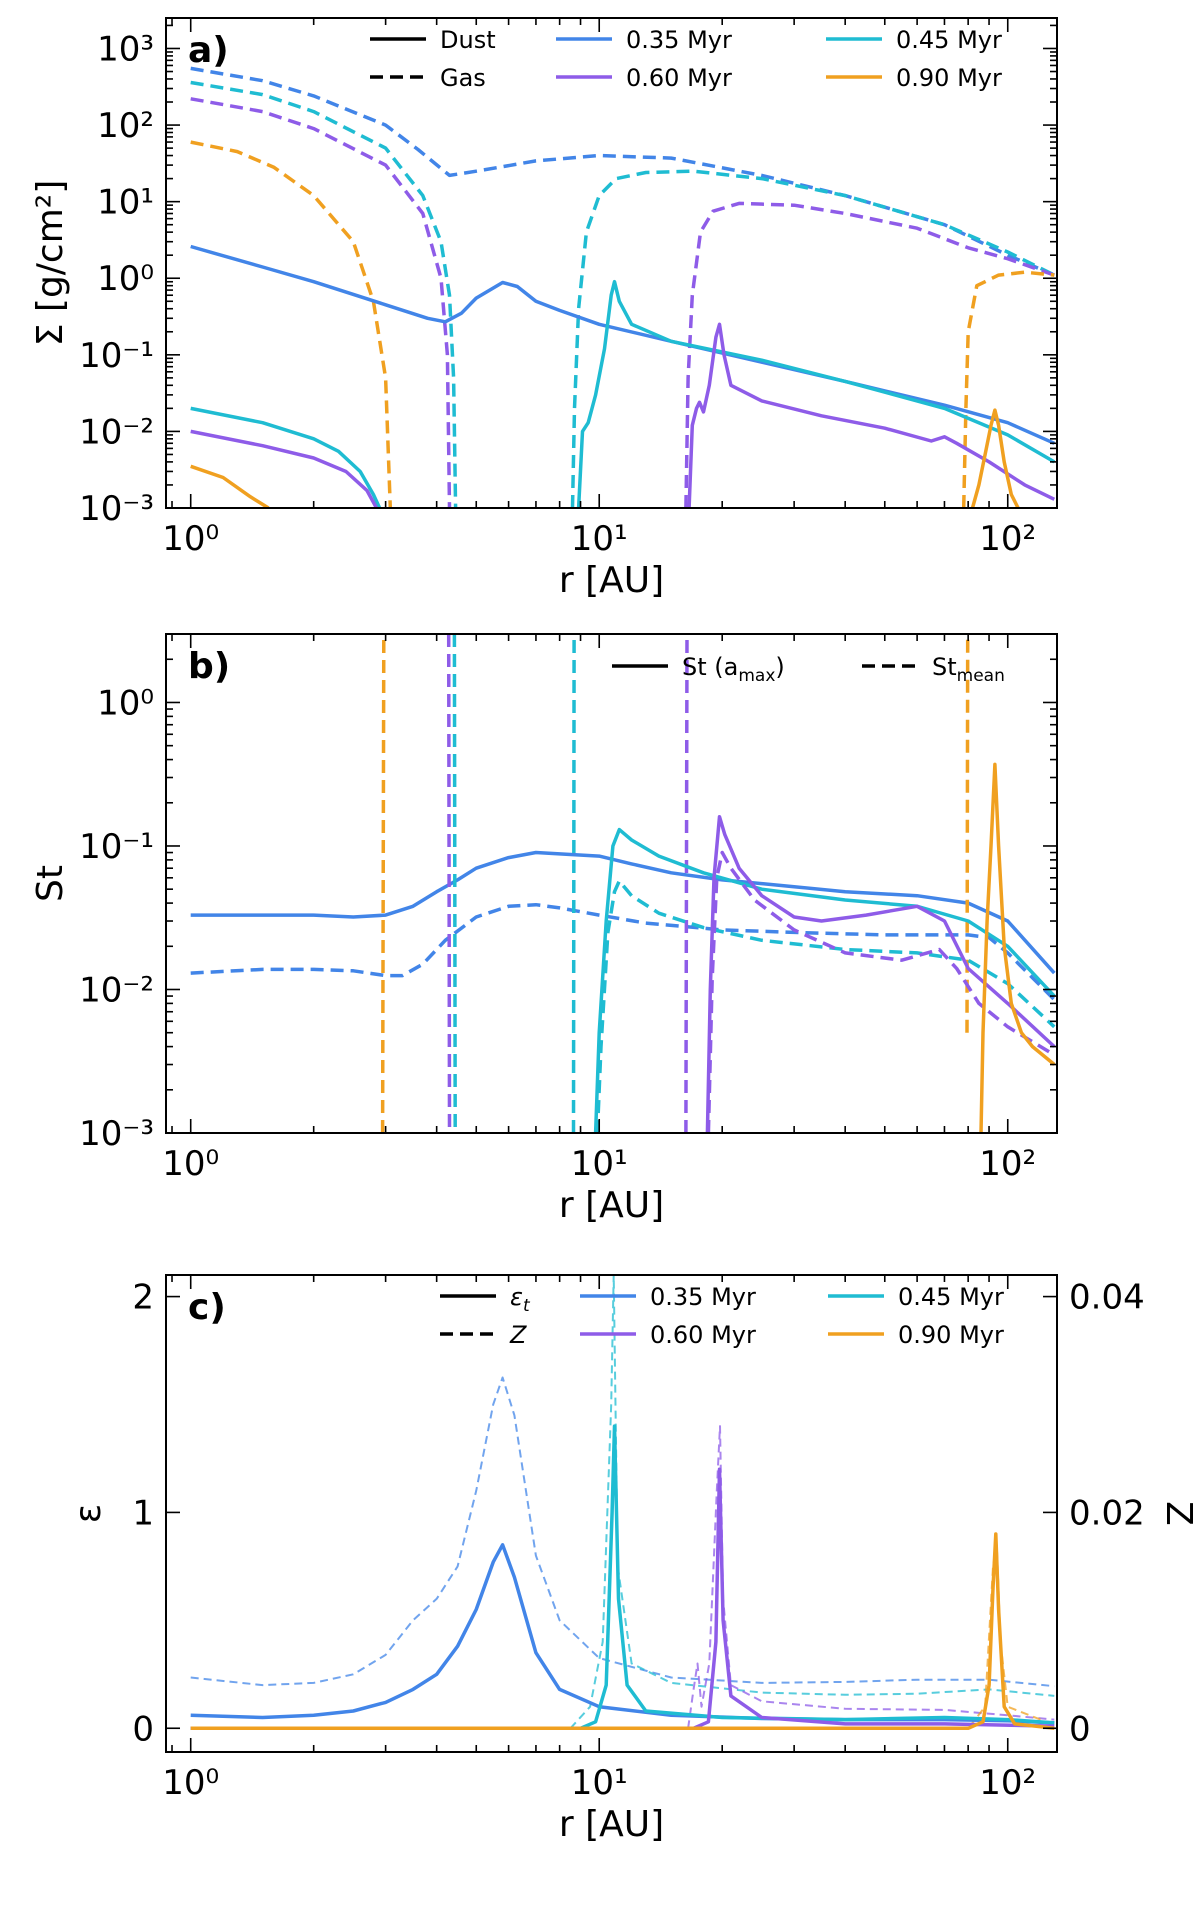  Describe the element at coordinates (50, 883) in the screenshot. I see `y-axis-label: St` at that location.